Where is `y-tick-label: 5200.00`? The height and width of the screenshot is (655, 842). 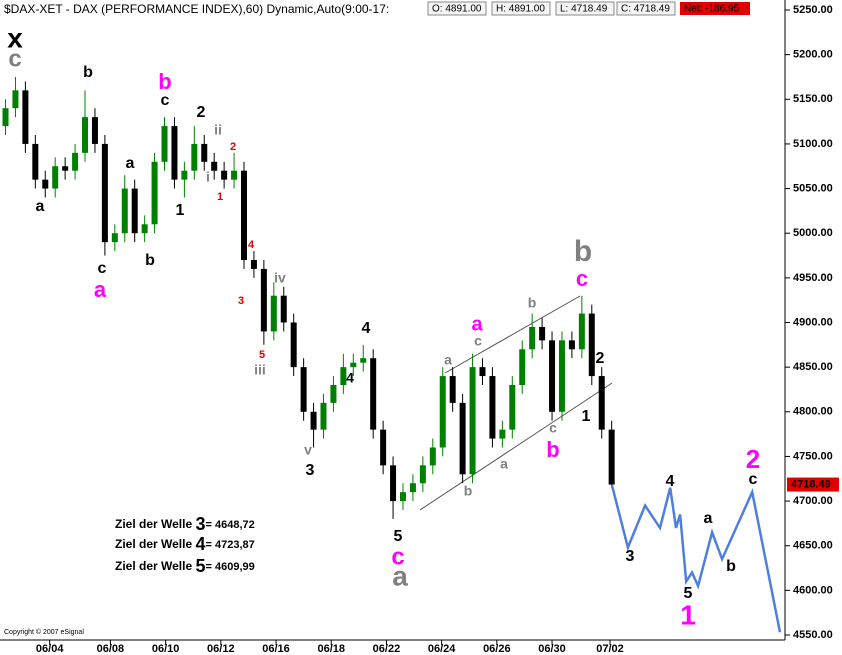
y-tick-label: 5200.00 is located at coordinates (813, 55).